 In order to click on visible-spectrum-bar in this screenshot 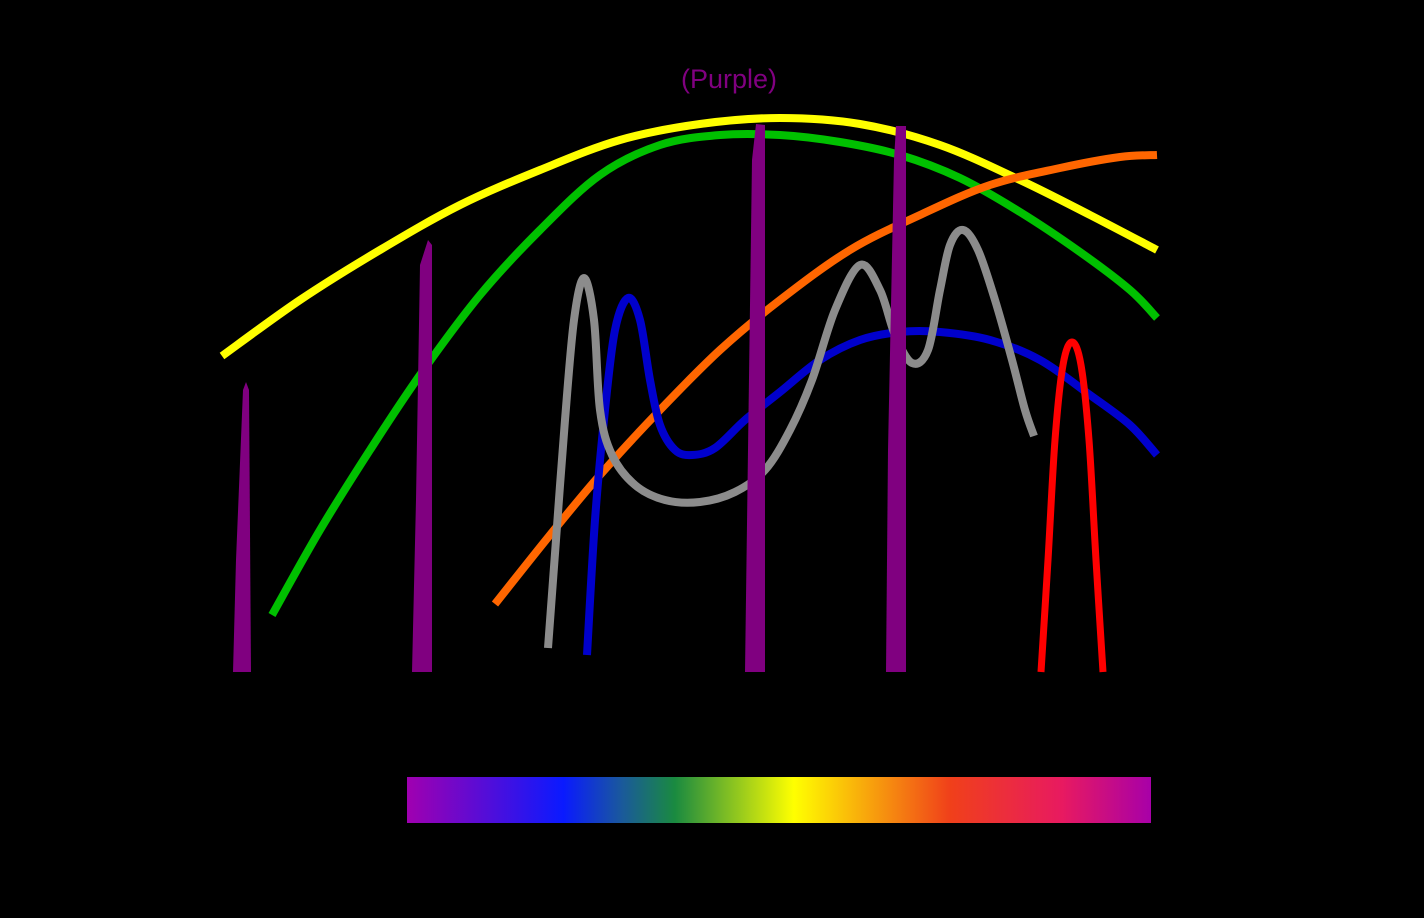, I will do `click(779, 800)`.